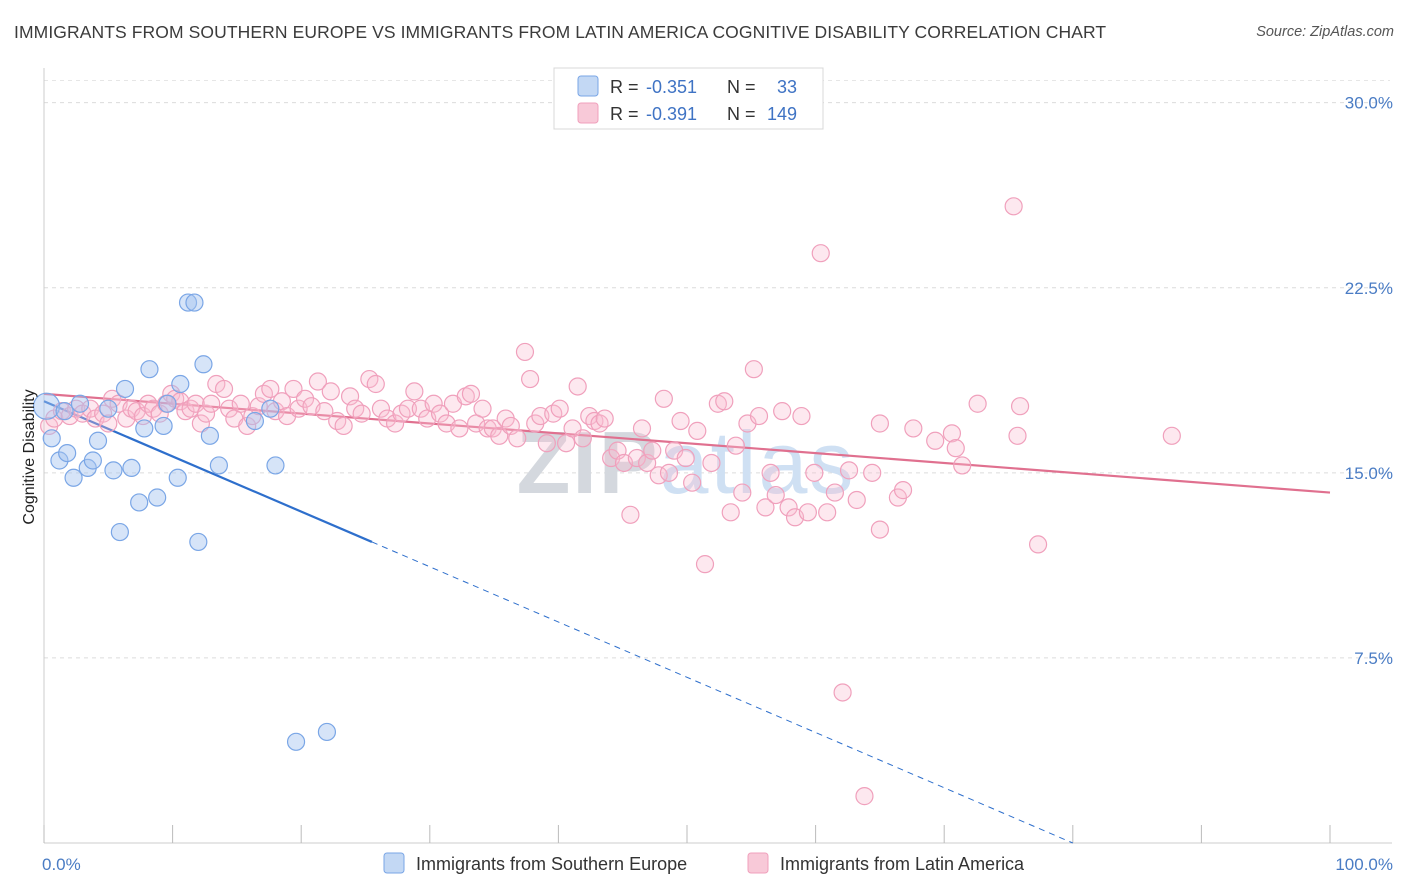 The image size is (1406, 892). Describe the element at coordinates (782, 114) in the screenshot. I see `legend-n-value-2: 149` at that location.